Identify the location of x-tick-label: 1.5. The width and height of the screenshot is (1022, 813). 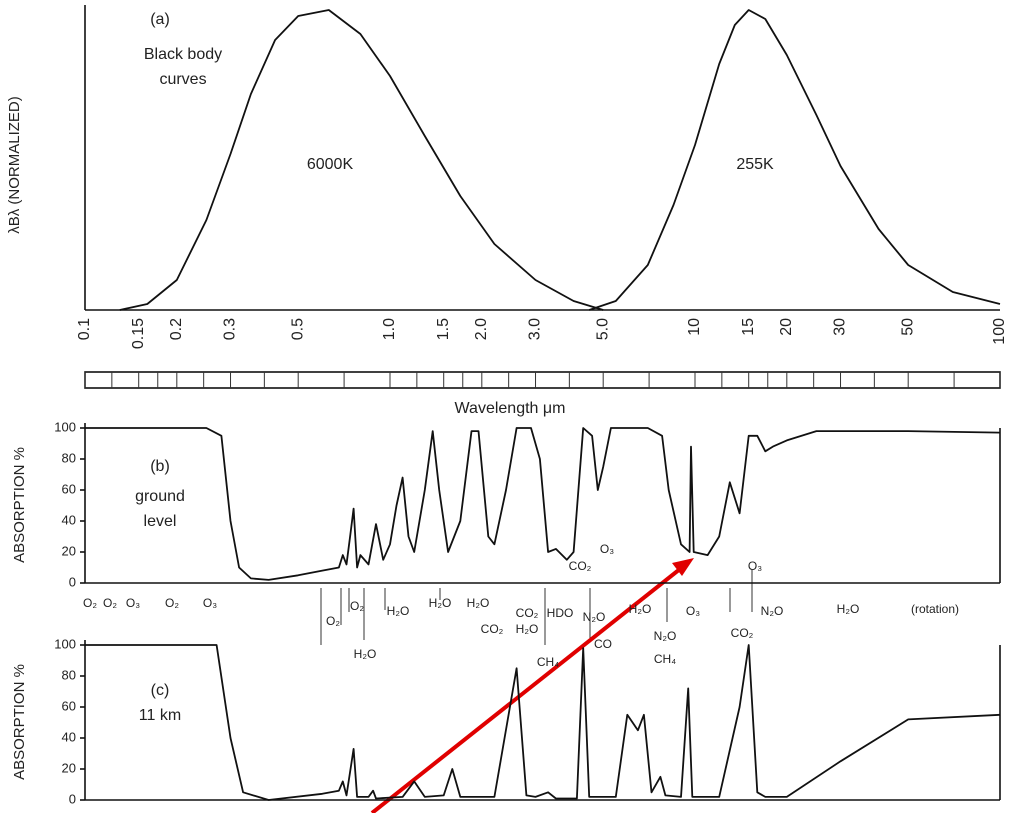
(443, 329).